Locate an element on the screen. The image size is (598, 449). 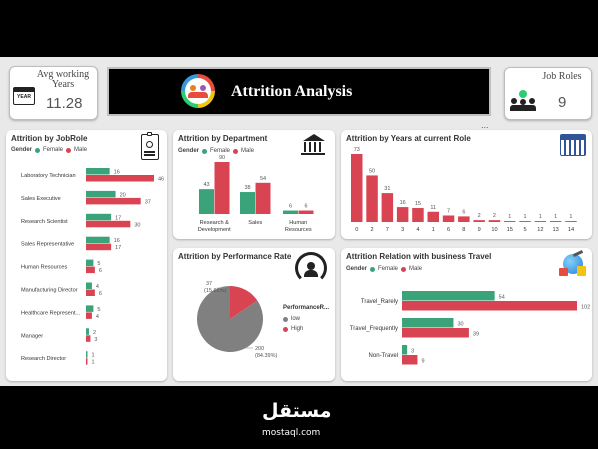
team-people-icon is located at coordinates (523, 101).